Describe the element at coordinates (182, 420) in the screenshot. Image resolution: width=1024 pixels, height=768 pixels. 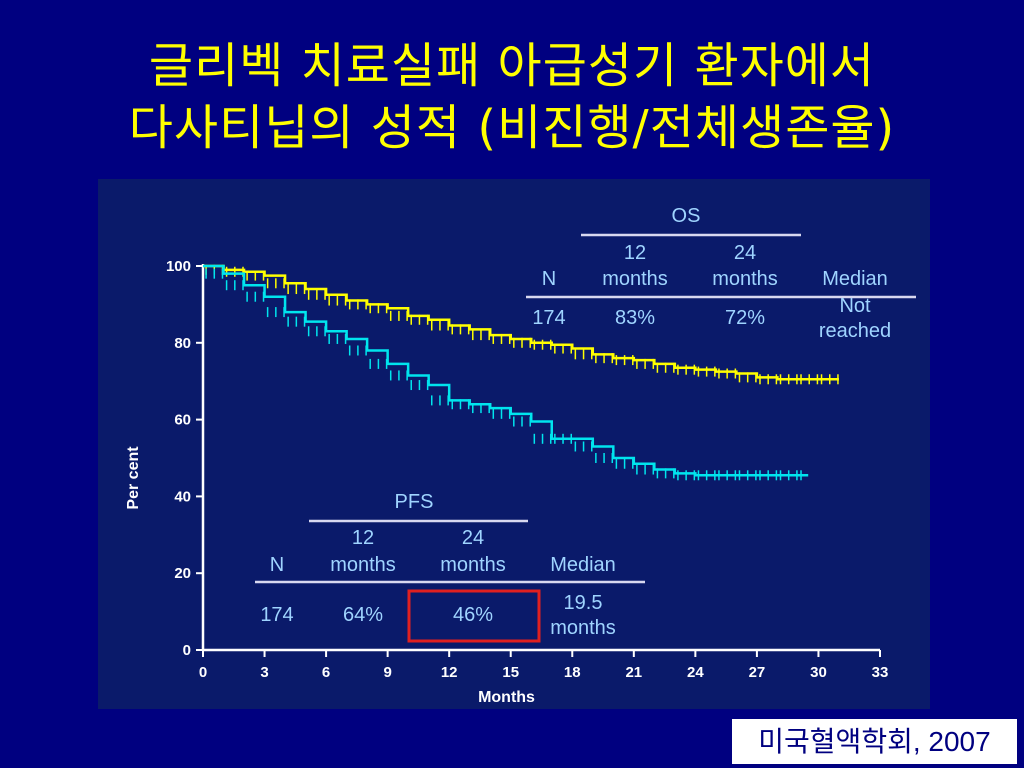
I see `y-tick-label: 60` at that location.